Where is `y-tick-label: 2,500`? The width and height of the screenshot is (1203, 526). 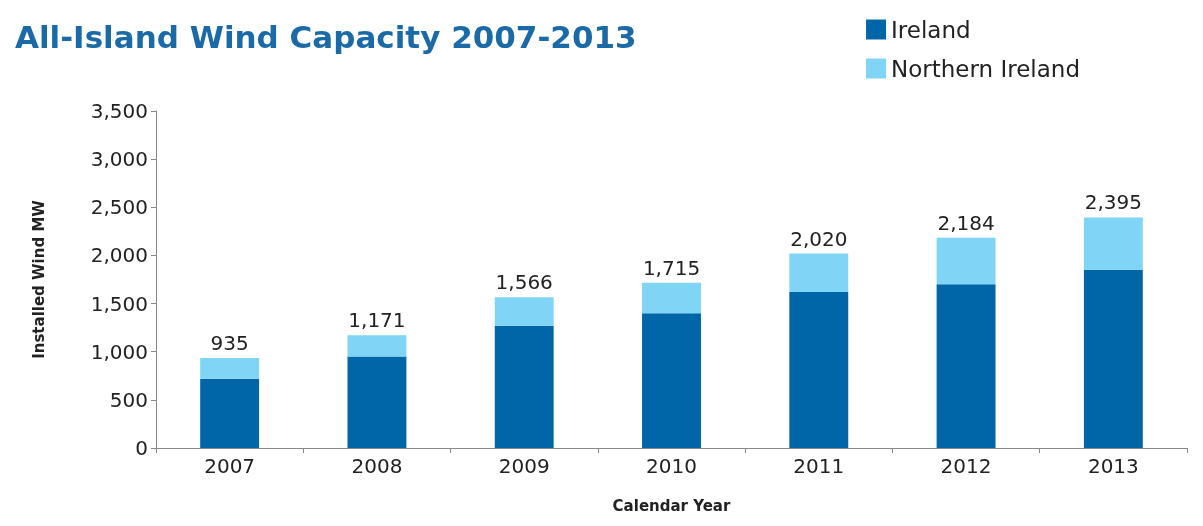 y-tick-label: 2,500 is located at coordinates (119, 207).